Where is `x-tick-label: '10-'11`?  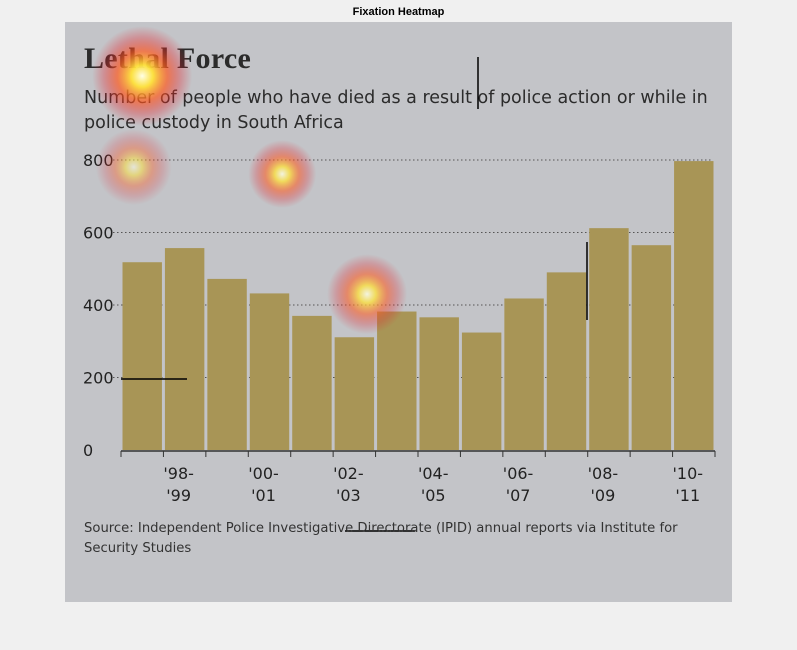
x-tick-label: '10-'11 is located at coordinates (688, 484).